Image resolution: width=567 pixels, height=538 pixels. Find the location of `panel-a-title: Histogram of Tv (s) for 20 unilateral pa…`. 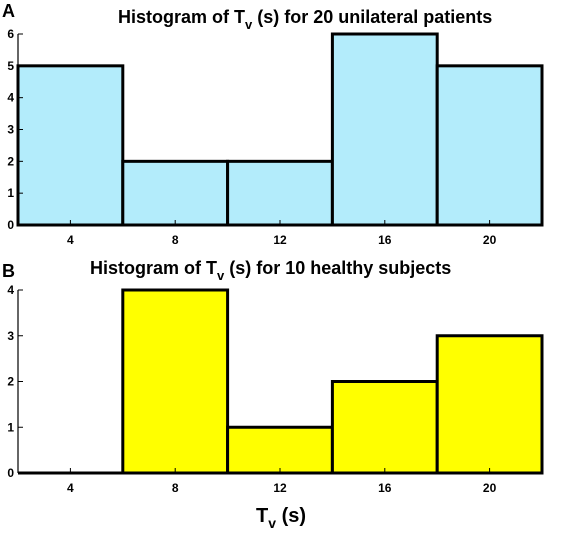

panel-a-title: Histogram of Tv (s) for 20 unilateral pa… is located at coordinates (305, 19).